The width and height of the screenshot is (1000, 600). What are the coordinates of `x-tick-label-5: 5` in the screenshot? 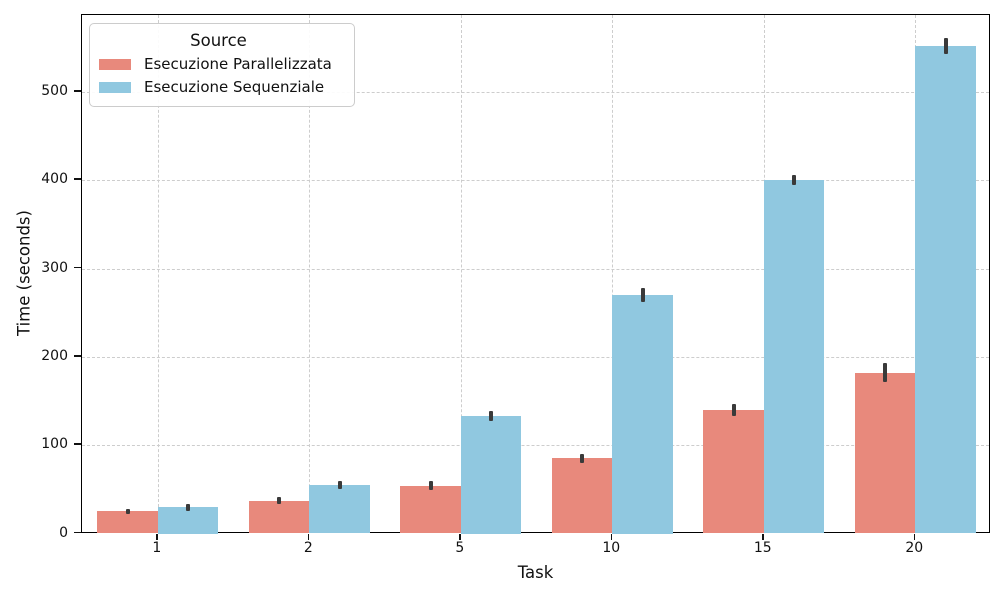 It's located at (460, 547).